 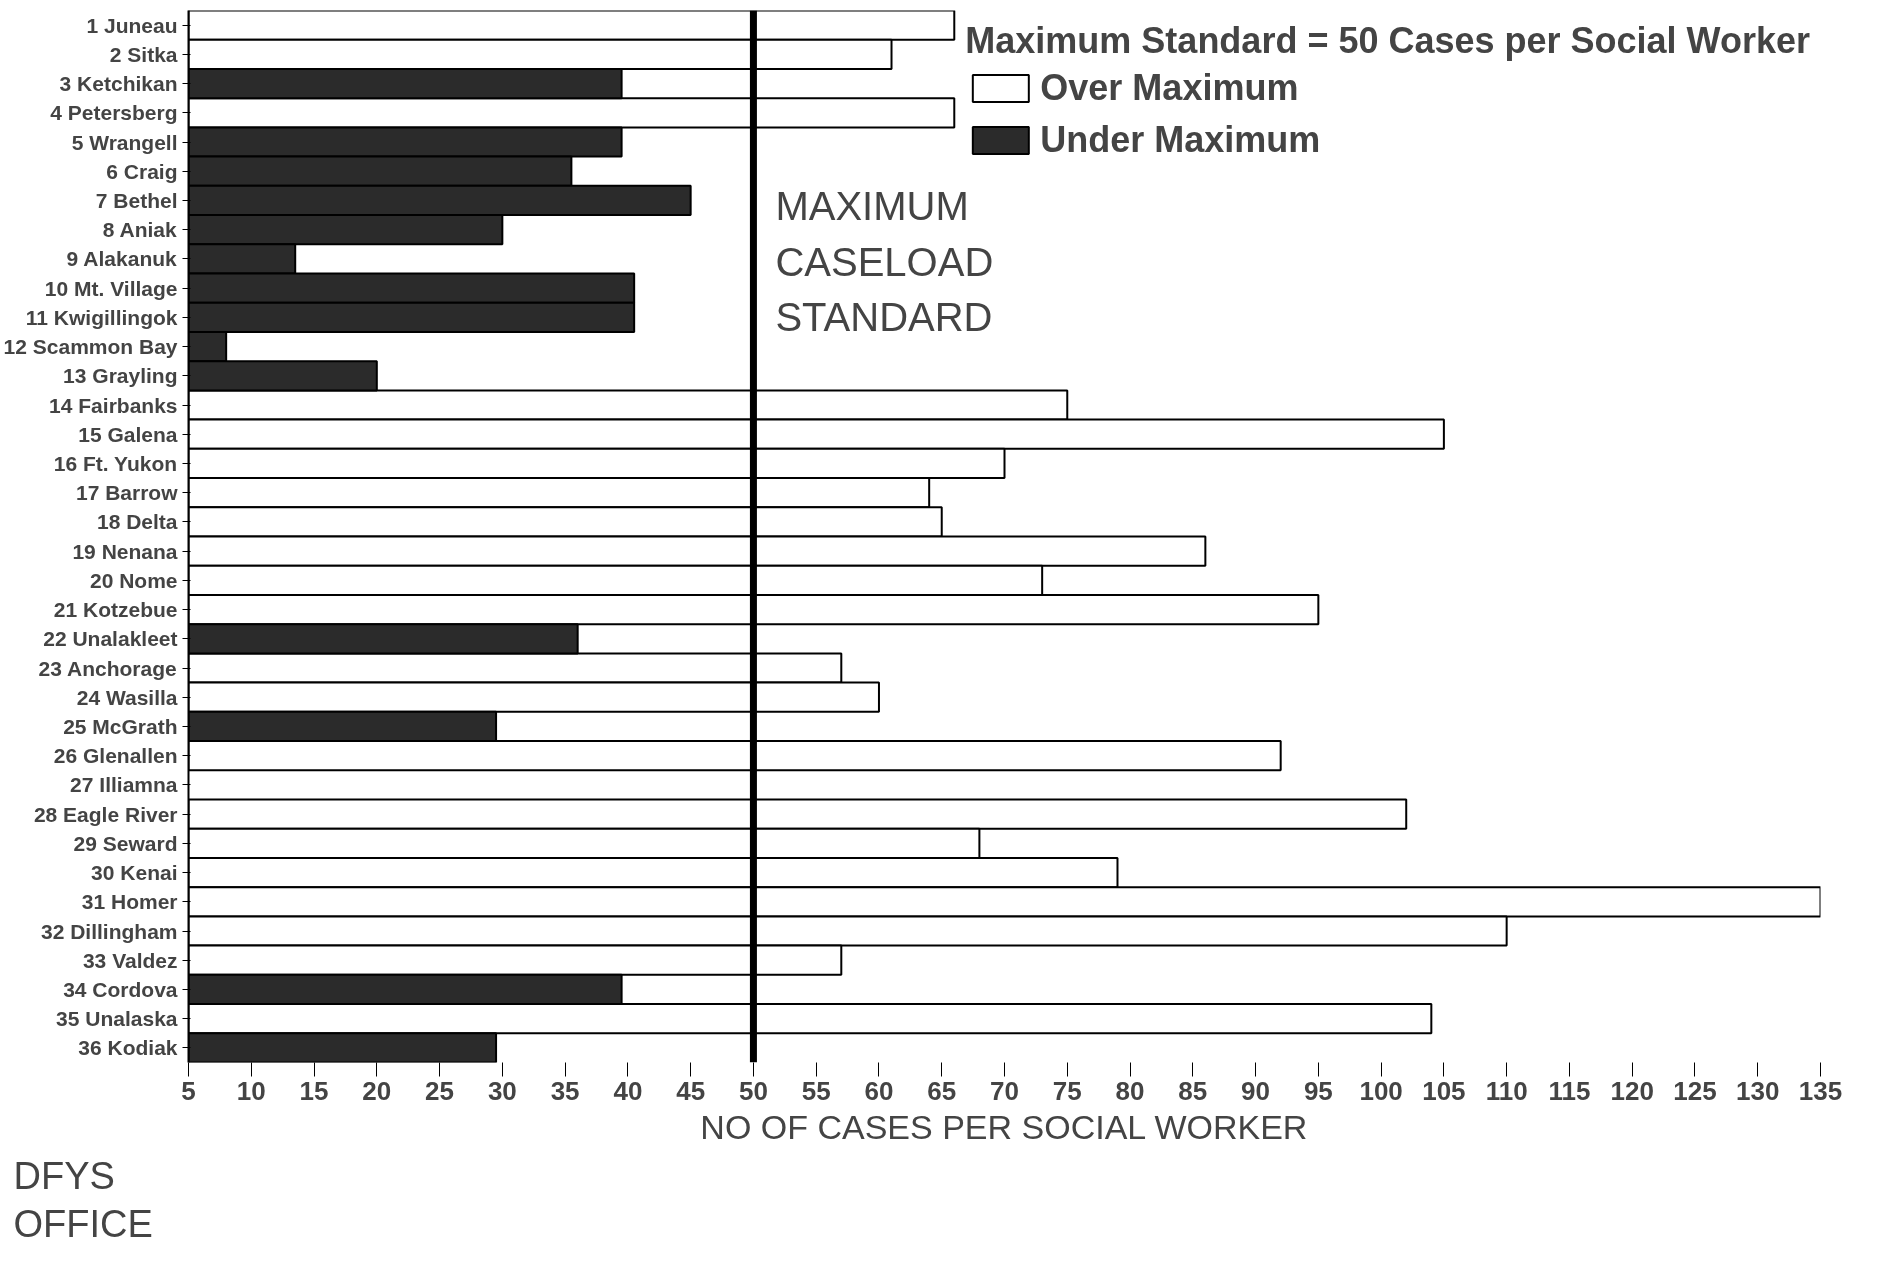 I want to click on legend-label: Under Maximum, so click(x=1180, y=140).